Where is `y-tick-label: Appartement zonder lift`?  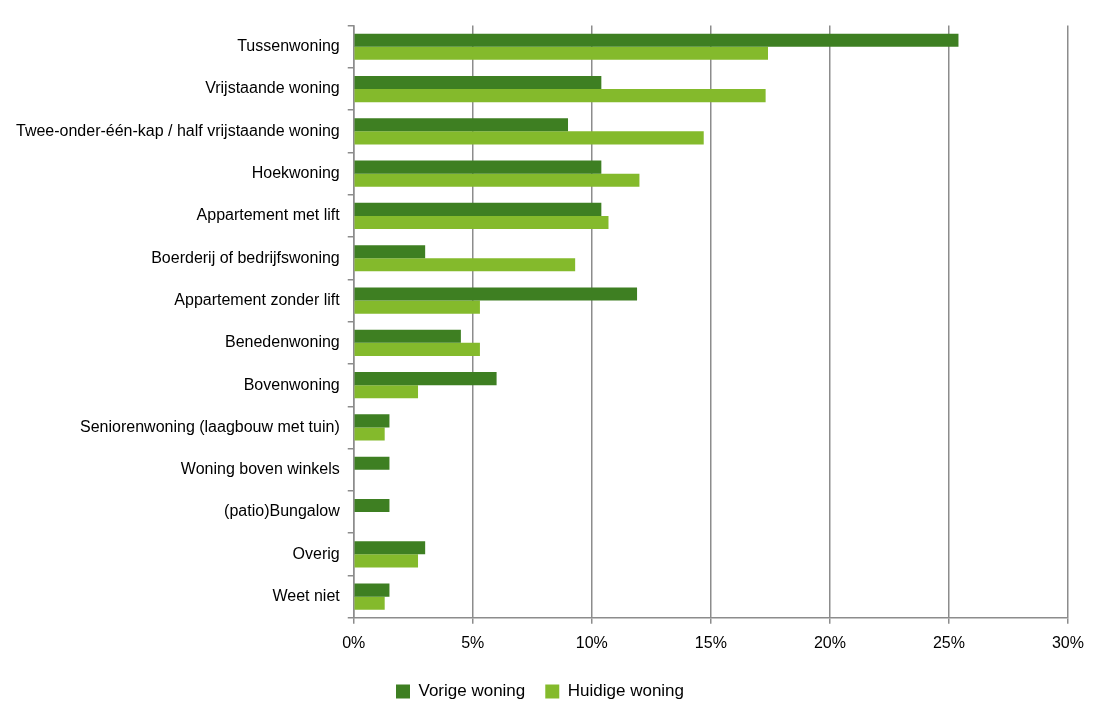 y-tick-label: Appartement zonder lift is located at coordinates (257, 299).